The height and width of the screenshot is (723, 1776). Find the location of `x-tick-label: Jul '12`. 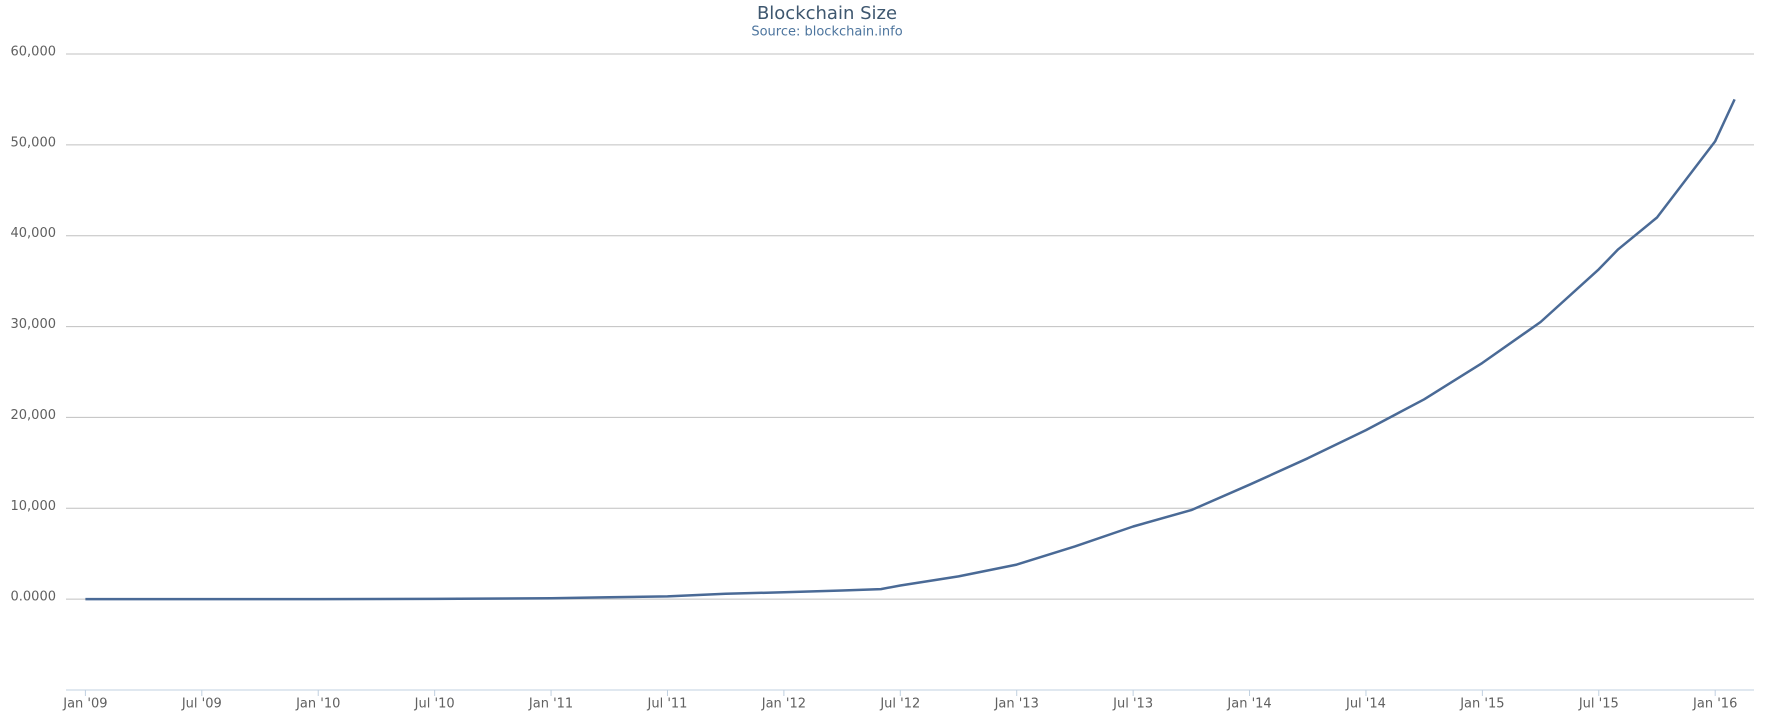

x-tick-label: Jul '12 is located at coordinates (899, 704).